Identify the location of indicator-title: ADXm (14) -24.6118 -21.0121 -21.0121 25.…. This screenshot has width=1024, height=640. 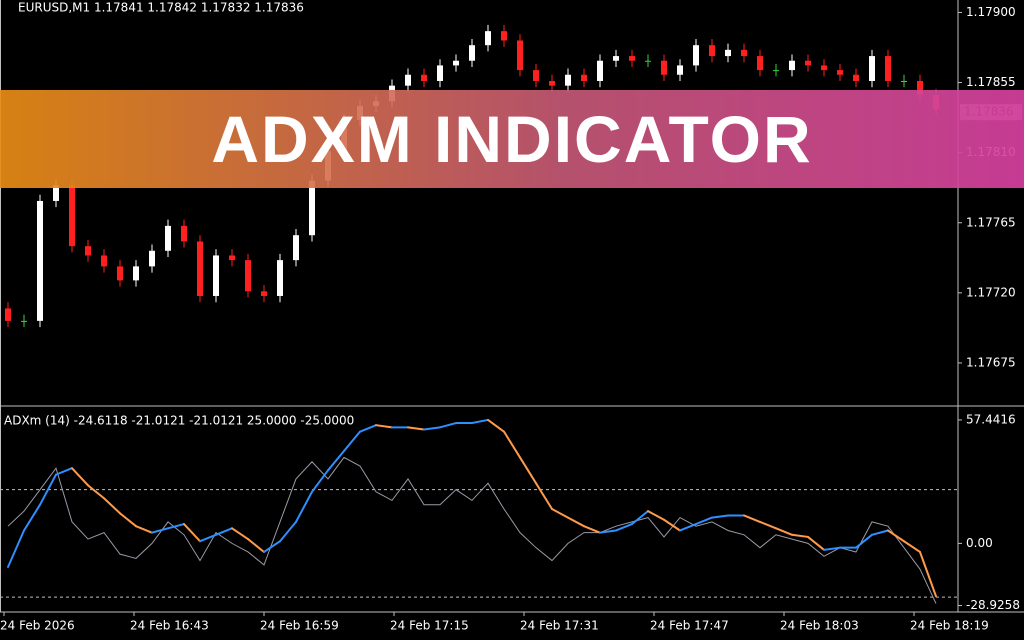
(179, 421).